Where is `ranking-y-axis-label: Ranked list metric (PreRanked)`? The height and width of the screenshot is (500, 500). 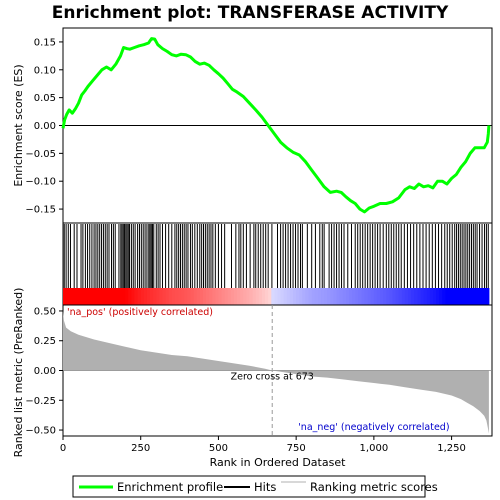 ranking-y-axis-label: Ranked list metric (PreRanked) is located at coordinates (18, 373).